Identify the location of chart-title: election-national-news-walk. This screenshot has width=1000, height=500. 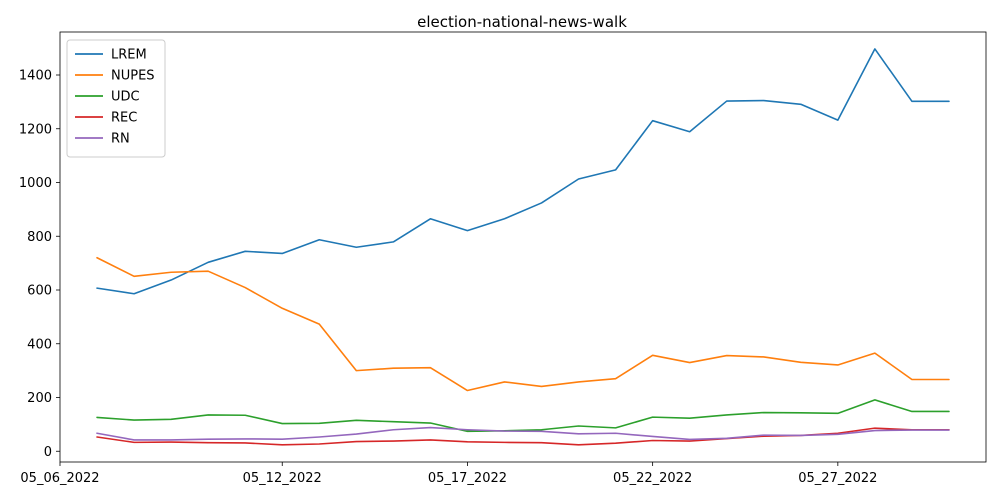
(522, 22).